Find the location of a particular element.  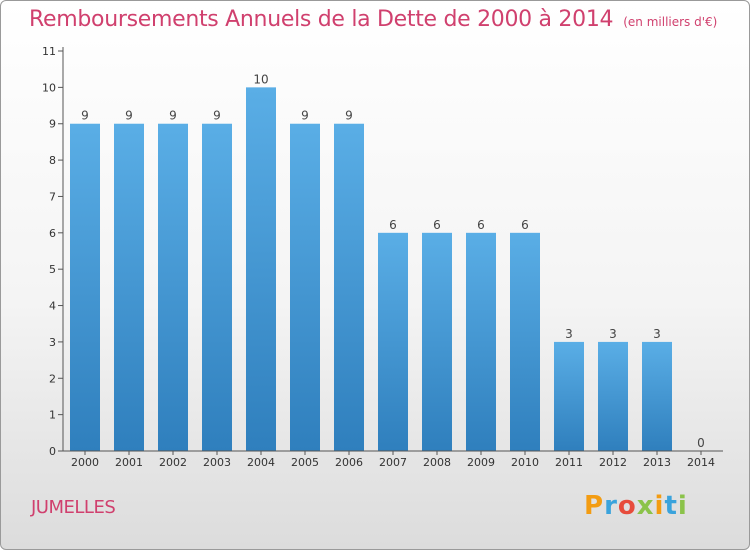

x-tick-label: 2009 is located at coordinates (481, 462).